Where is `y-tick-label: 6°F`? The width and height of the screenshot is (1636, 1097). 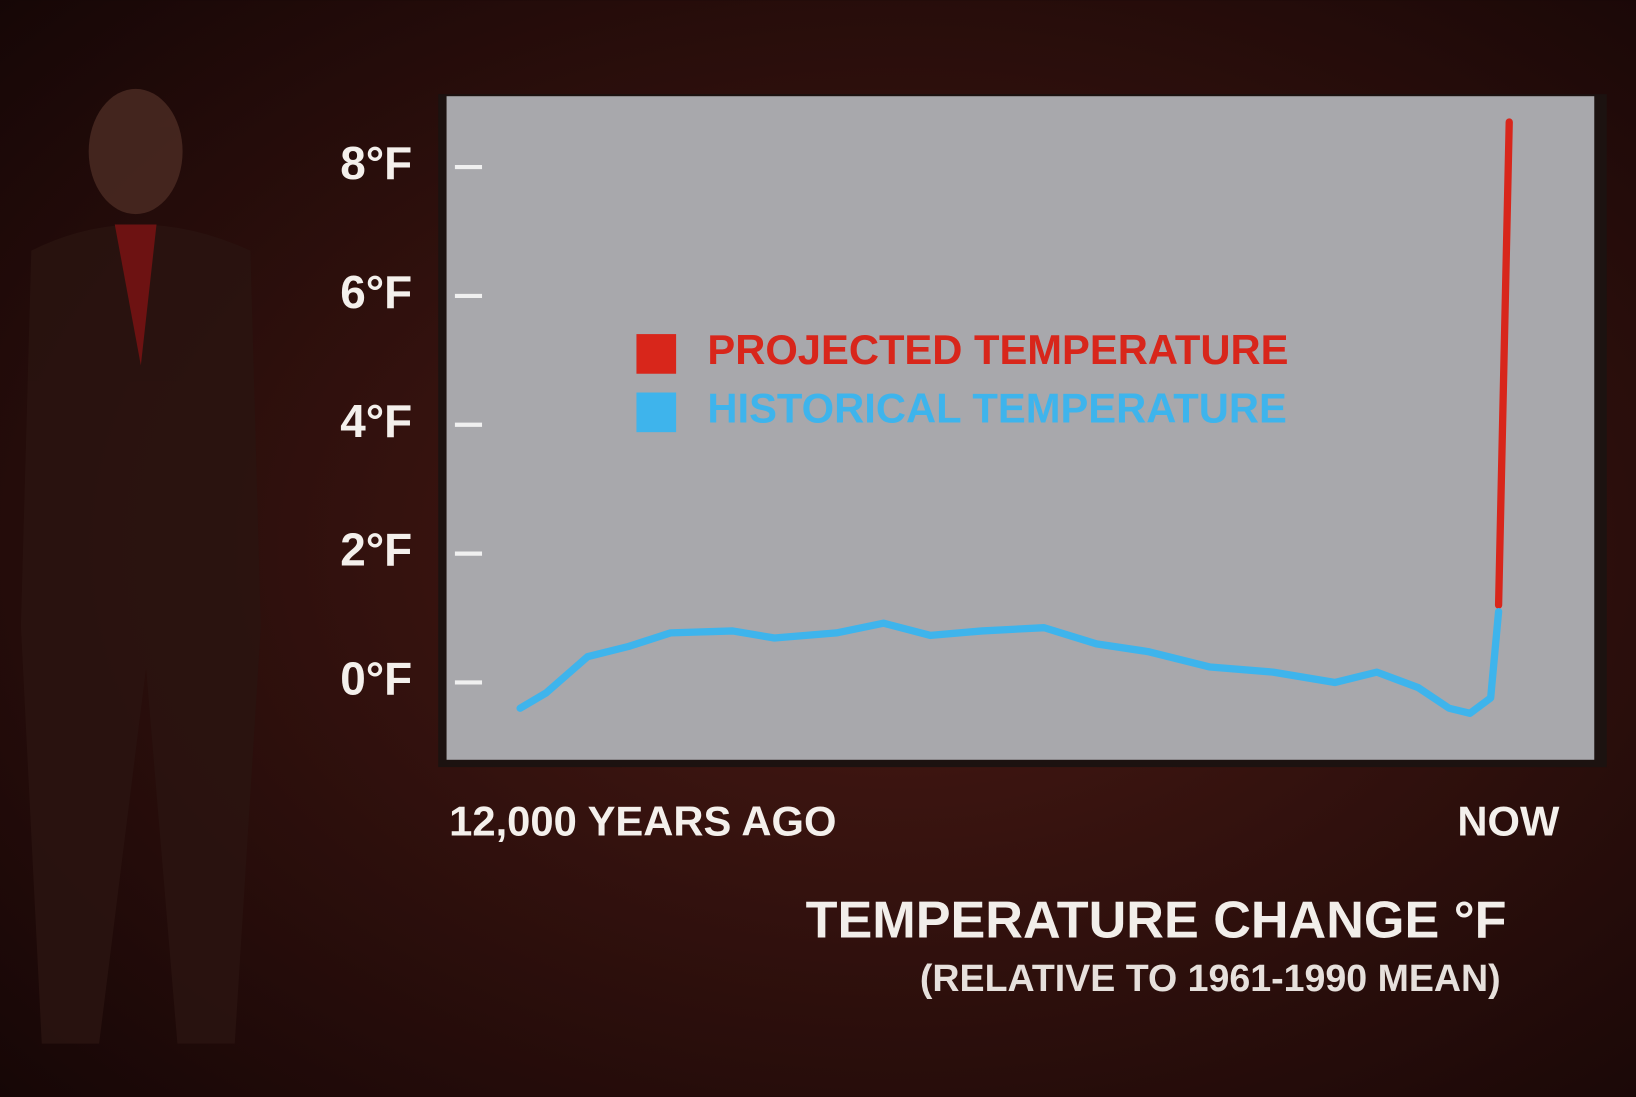 y-tick-label: 6°F is located at coordinates (376, 292).